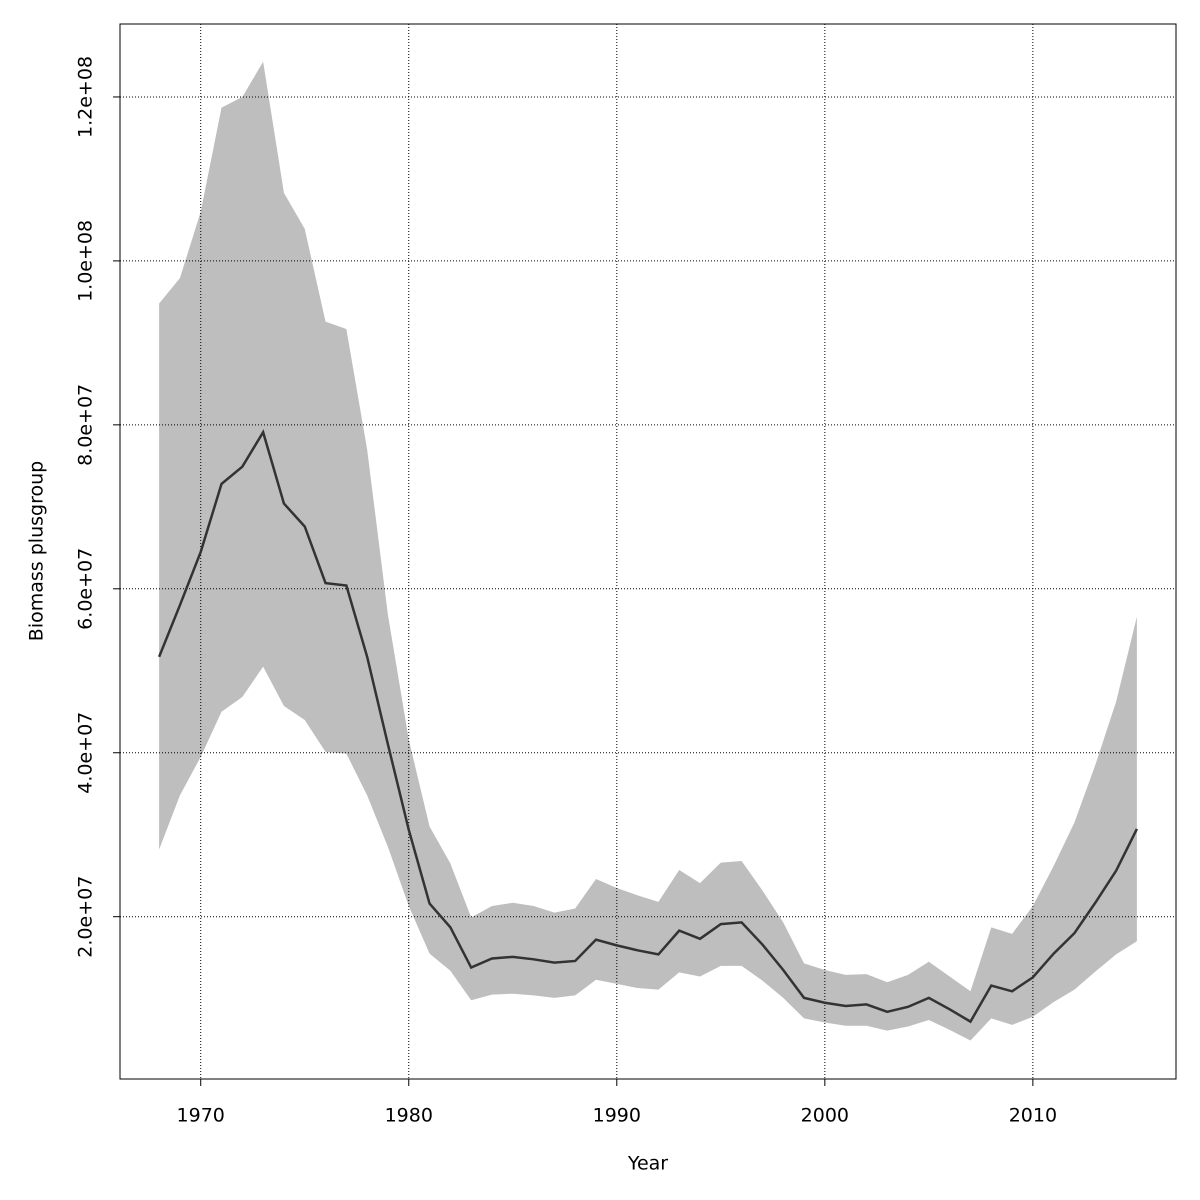 The width and height of the screenshot is (1200, 1200). Describe the element at coordinates (86, 425) in the screenshot. I see `y-tick-label: 8.0e+07` at that location.